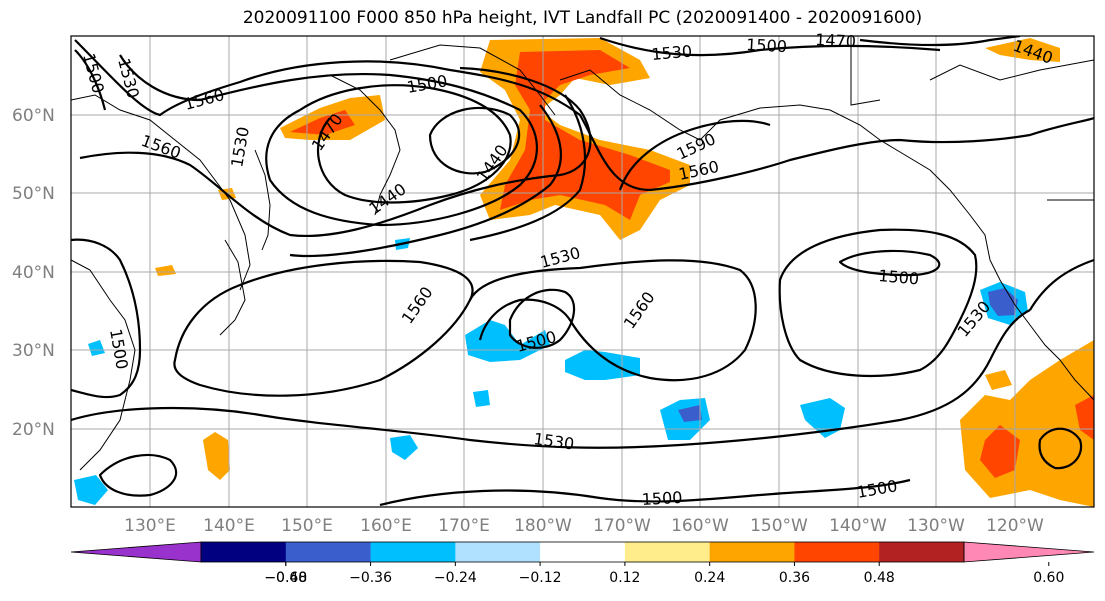 Image resolution: width=1105 pixels, height=601 pixels. I want to click on lat-tick-label: 40°N, so click(33, 273).